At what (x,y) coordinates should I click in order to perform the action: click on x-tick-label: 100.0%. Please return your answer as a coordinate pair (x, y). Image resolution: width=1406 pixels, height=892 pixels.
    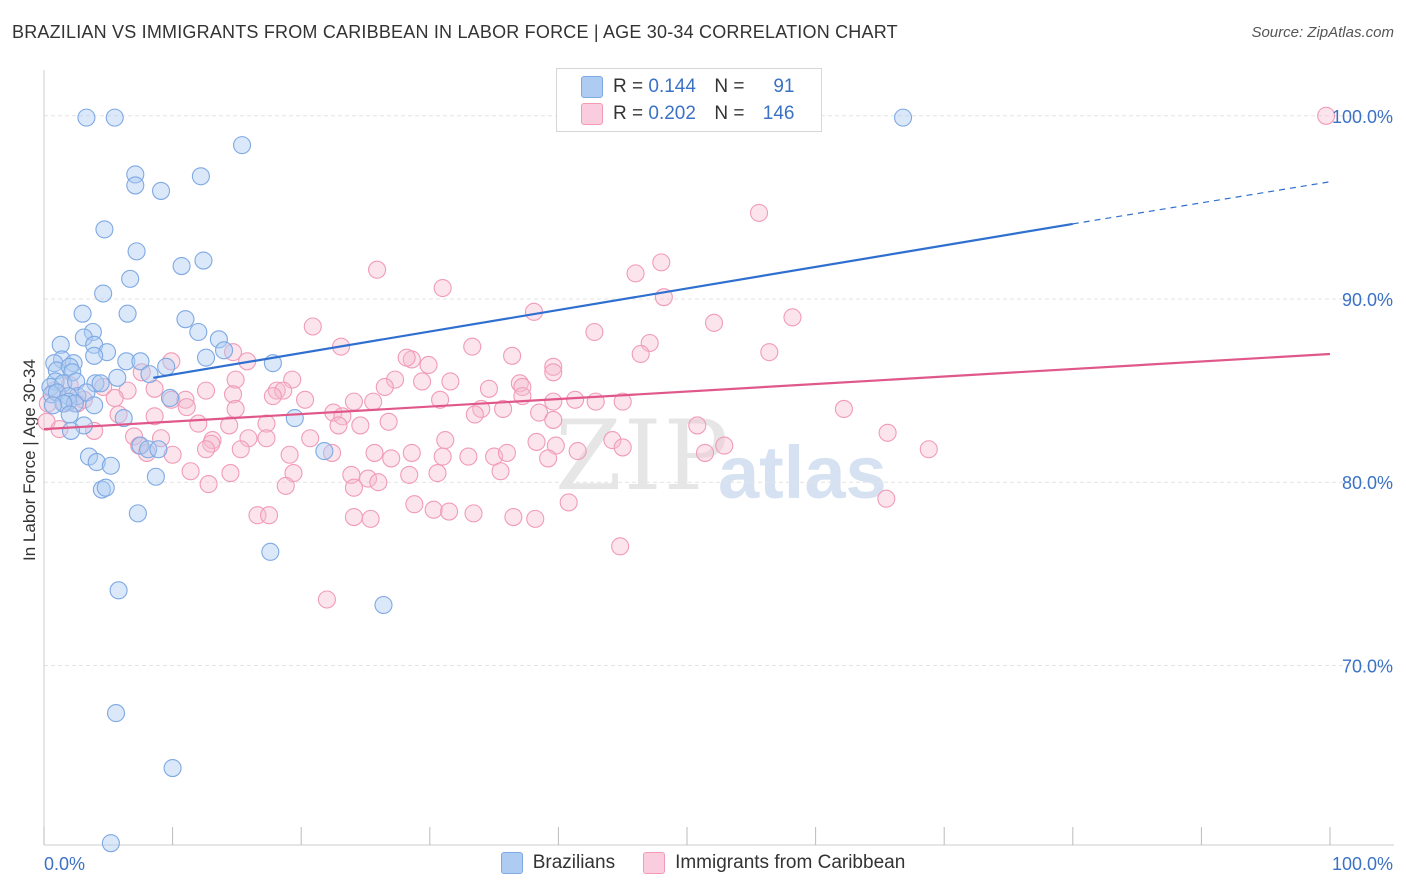
    Looking at the image, I should click on (1362, 864).